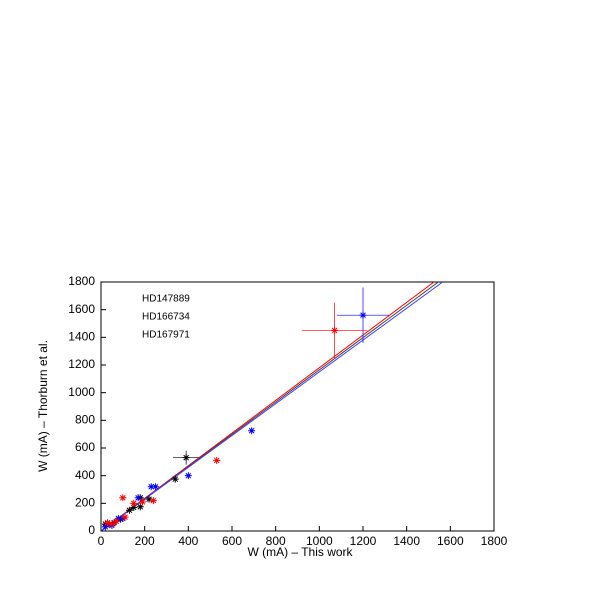 This screenshot has height=599, width=599. What do you see at coordinates (166, 335) in the screenshot?
I see `legend-label: HD167971` at bounding box center [166, 335].